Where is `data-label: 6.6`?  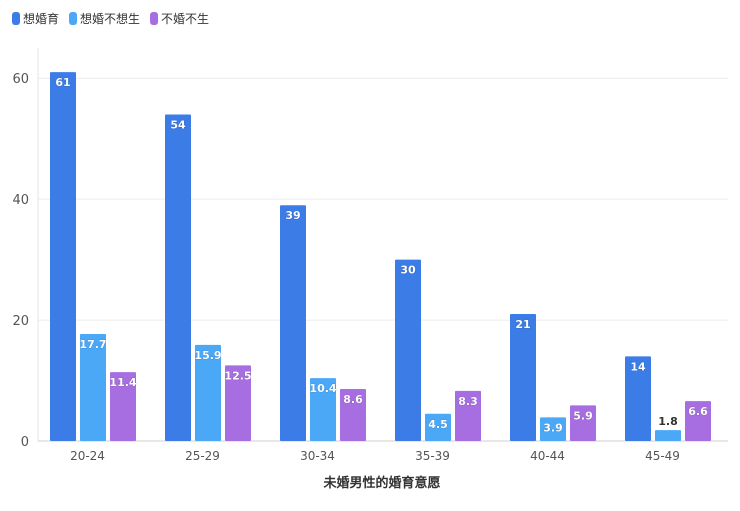 data-label: 6.6 is located at coordinates (698, 411).